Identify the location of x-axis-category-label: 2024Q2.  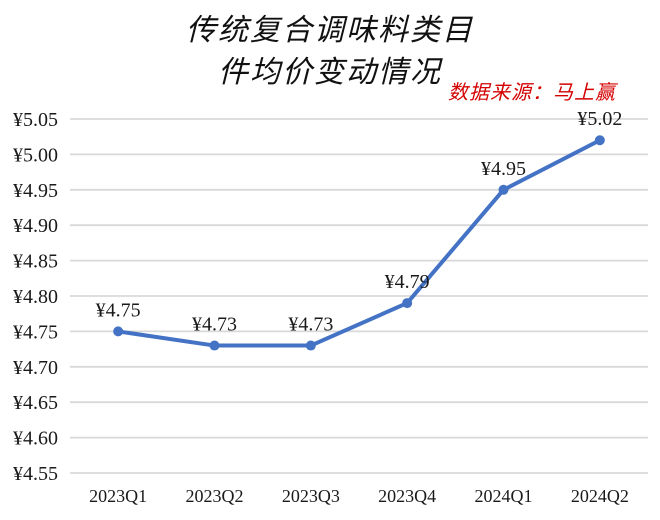
(600, 496).